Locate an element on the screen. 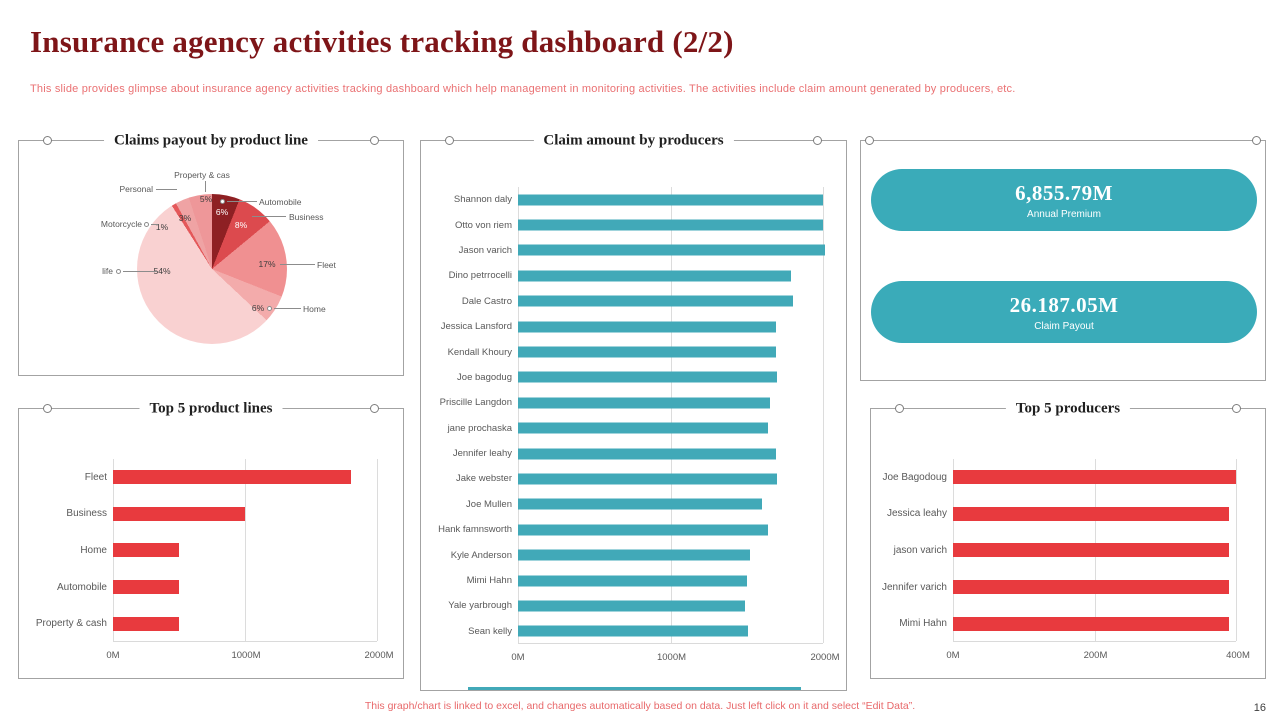  pie-percent-label: 1% is located at coordinates (162, 227).